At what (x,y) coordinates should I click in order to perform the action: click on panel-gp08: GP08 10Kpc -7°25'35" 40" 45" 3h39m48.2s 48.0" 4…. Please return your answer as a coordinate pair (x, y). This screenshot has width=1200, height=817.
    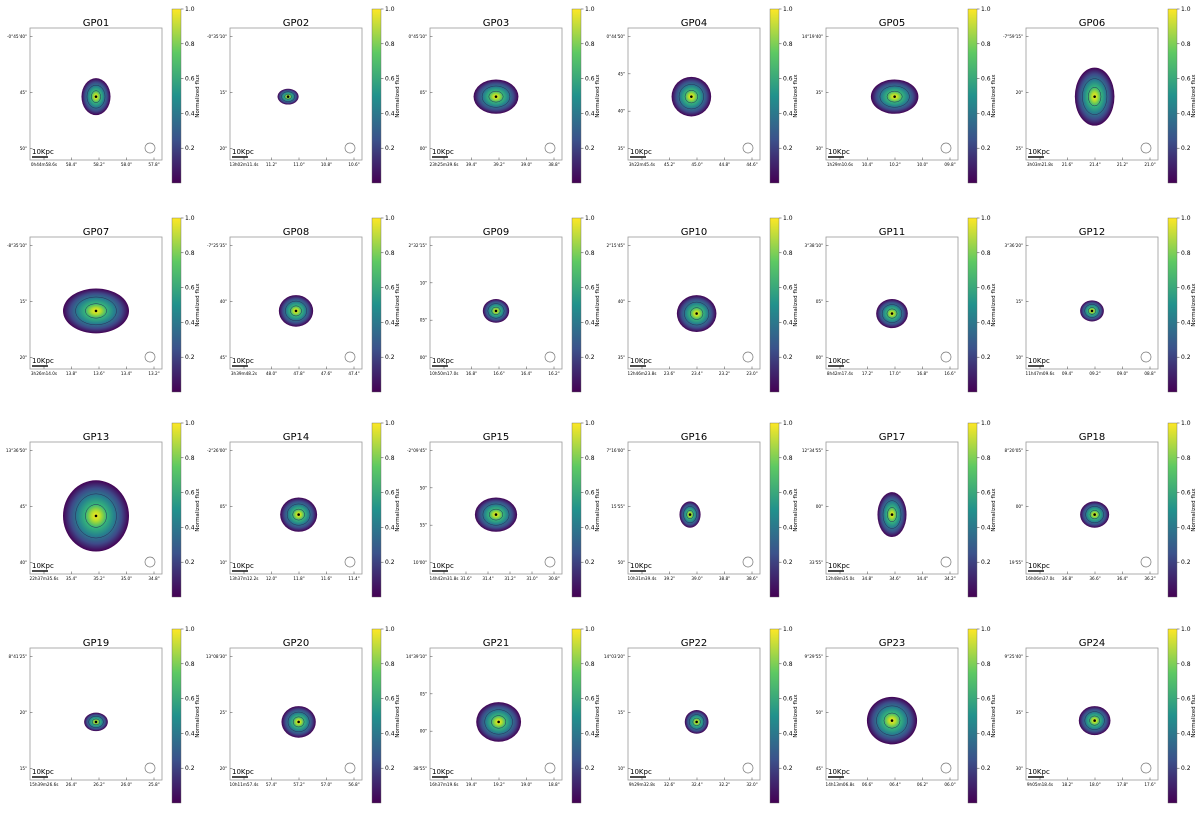
    Looking at the image, I should click on (304, 304).